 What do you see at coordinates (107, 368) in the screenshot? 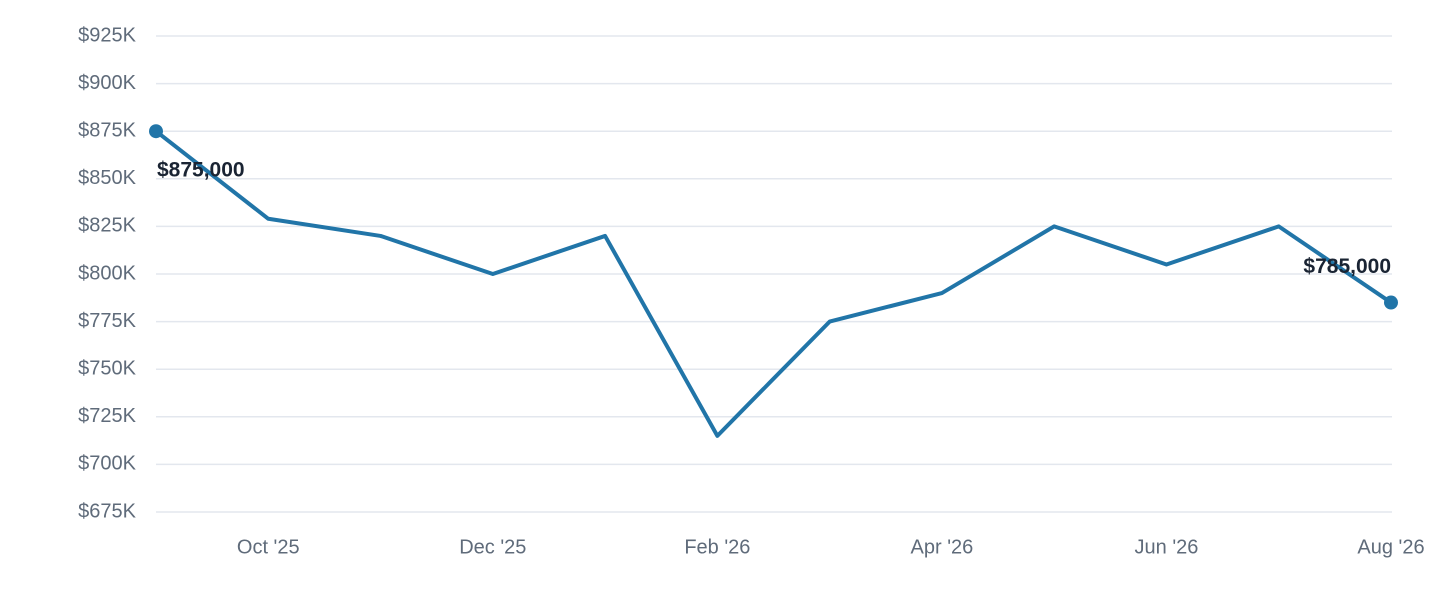
I see `y-tick-label: $750K` at bounding box center [107, 368].